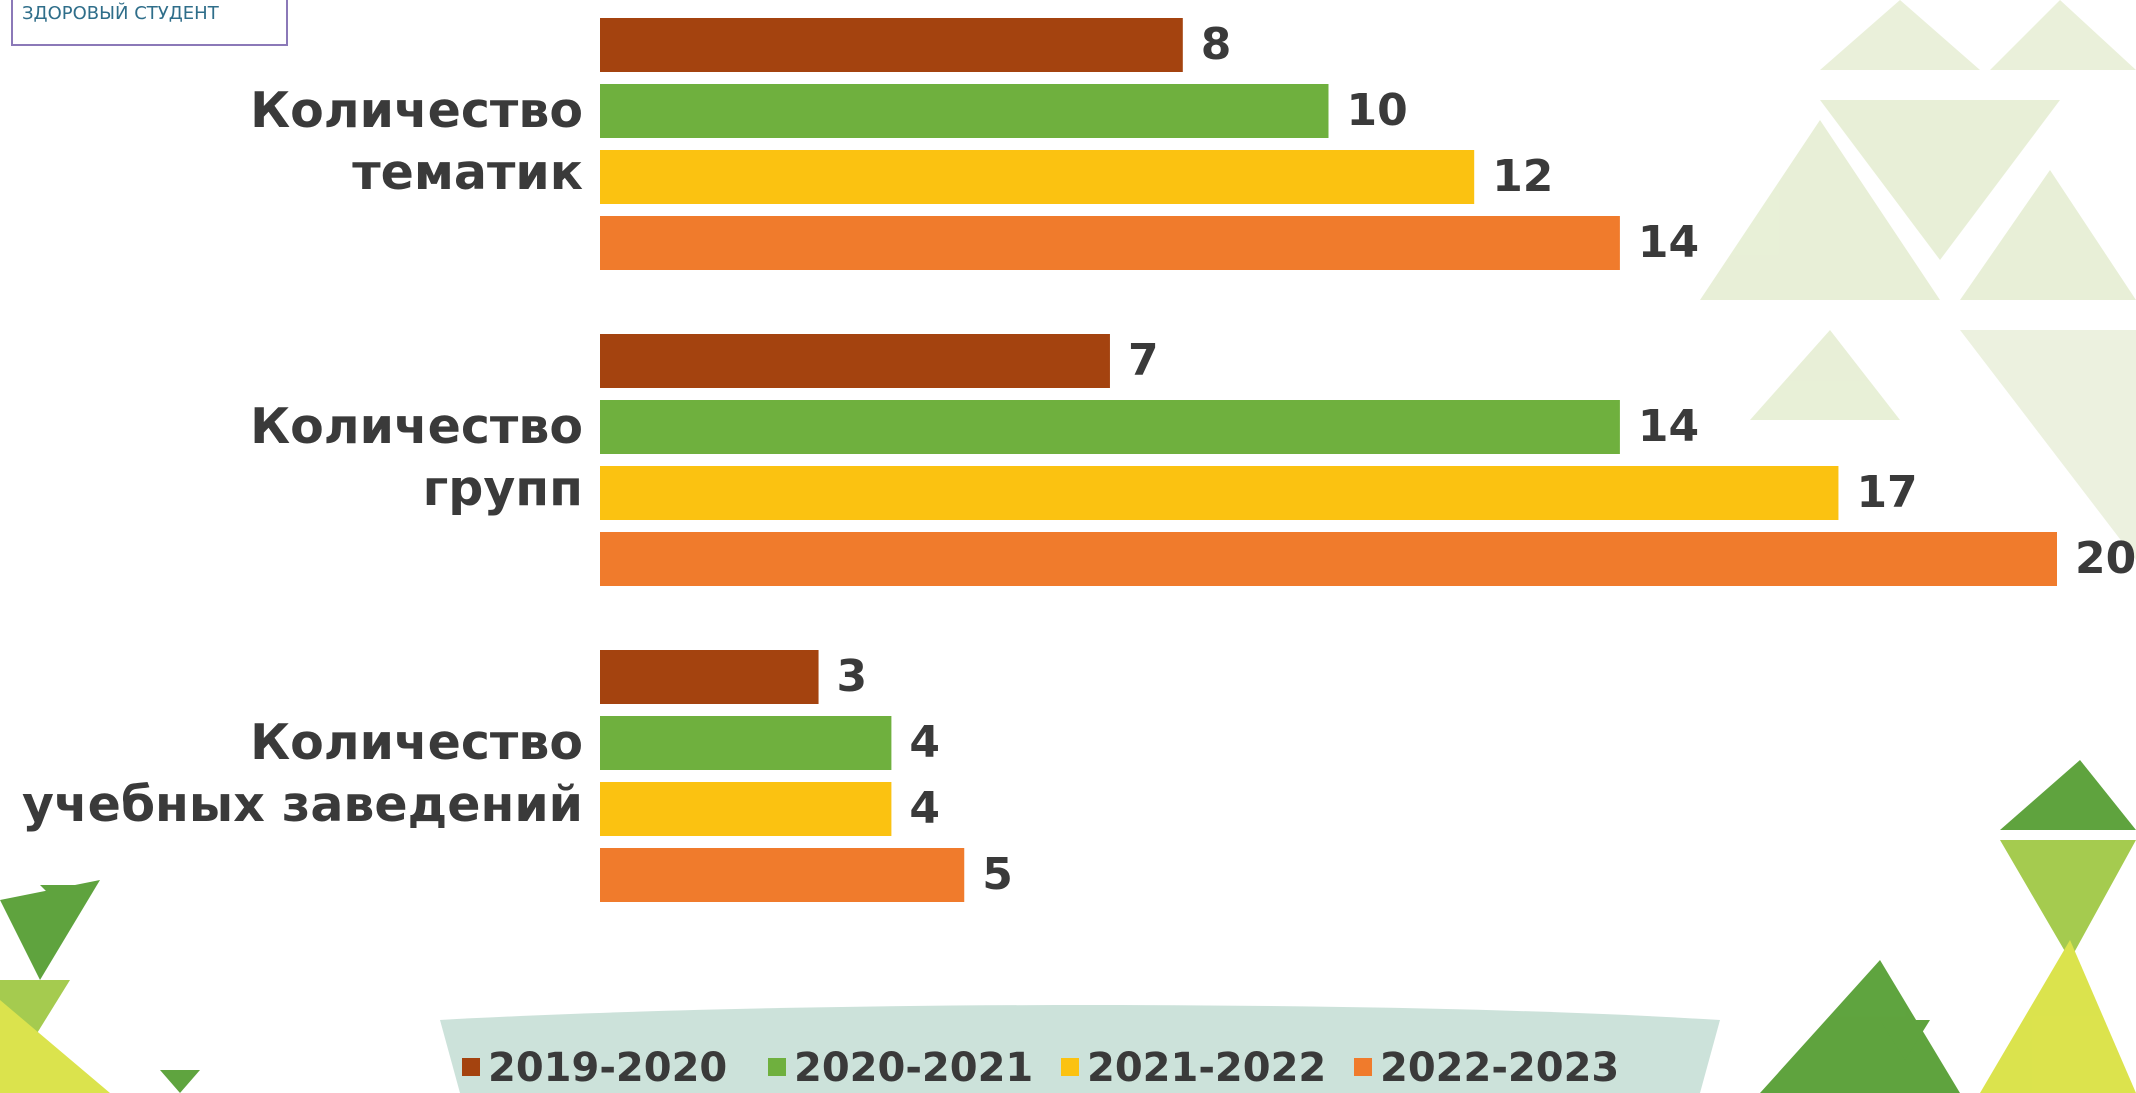 This screenshot has height=1093, width=2136. Describe the element at coordinates (1206, 1068) in the screenshot. I see `legend-label: 2021-2022` at that location.